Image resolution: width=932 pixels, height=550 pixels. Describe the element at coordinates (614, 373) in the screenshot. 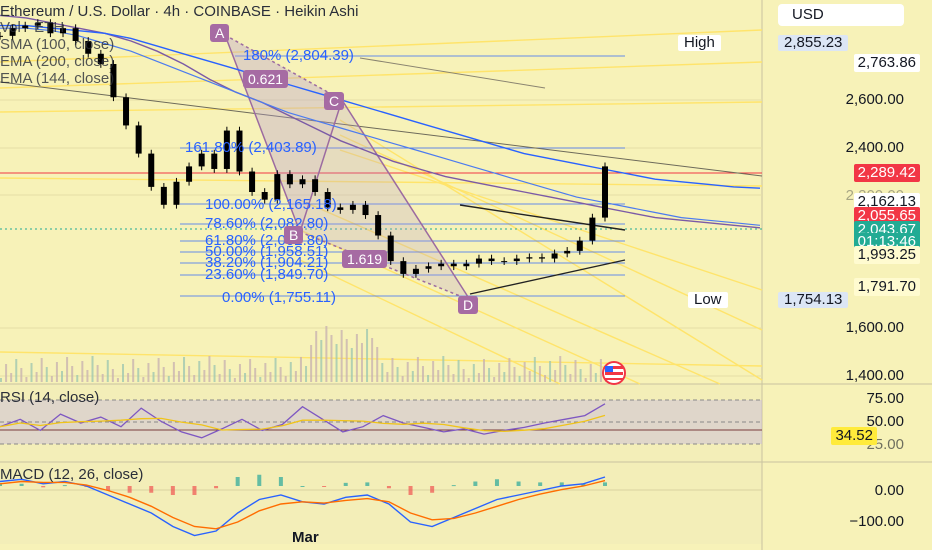

I see `us-flag-icon` at that location.